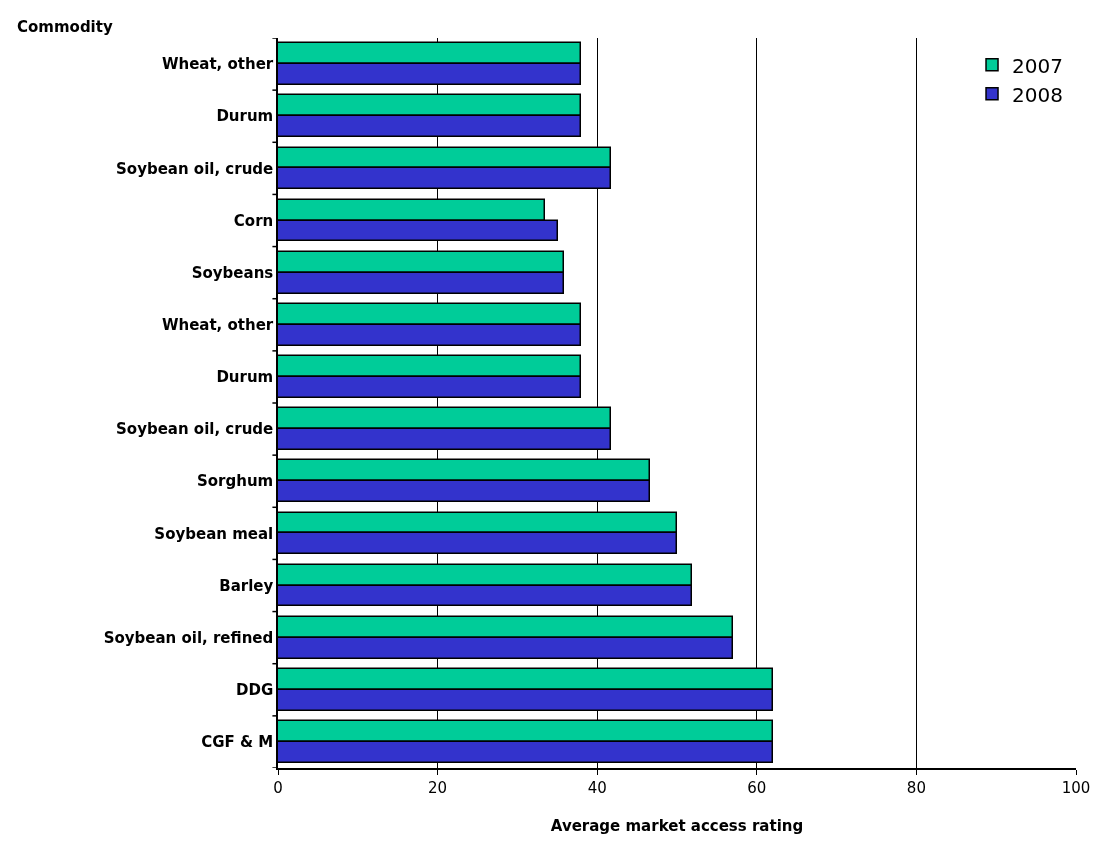 The height and width of the screenshot is (848, 1102). What do you see at coordinates (255, 690) in the screenshot?
I see `y-tick-label: DDG` at bounding box center [255, 690].